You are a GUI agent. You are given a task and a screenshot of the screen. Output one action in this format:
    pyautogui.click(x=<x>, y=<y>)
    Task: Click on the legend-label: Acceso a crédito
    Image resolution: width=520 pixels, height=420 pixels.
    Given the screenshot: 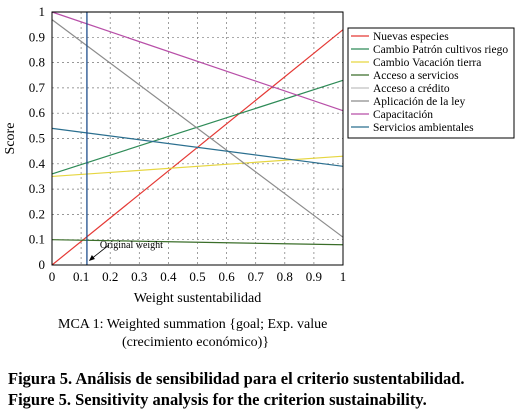 What is the action you would take?
    pyautogui.click(x=411, y=89)
    